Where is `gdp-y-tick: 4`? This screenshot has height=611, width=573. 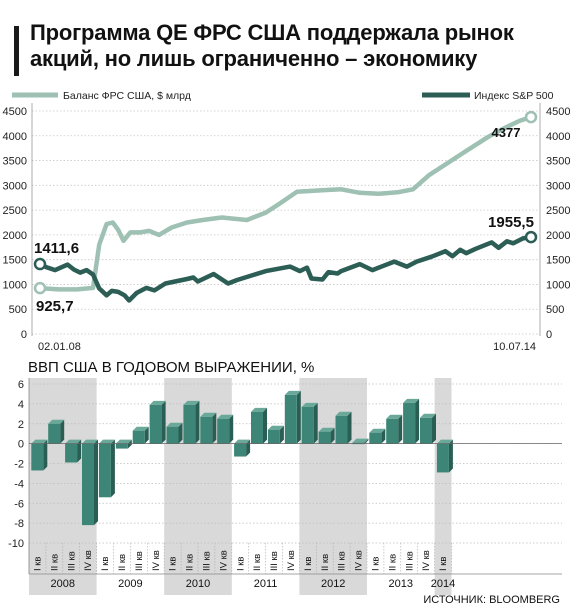 gdp-y-tick: 4 is located at coordinates (21, 405).